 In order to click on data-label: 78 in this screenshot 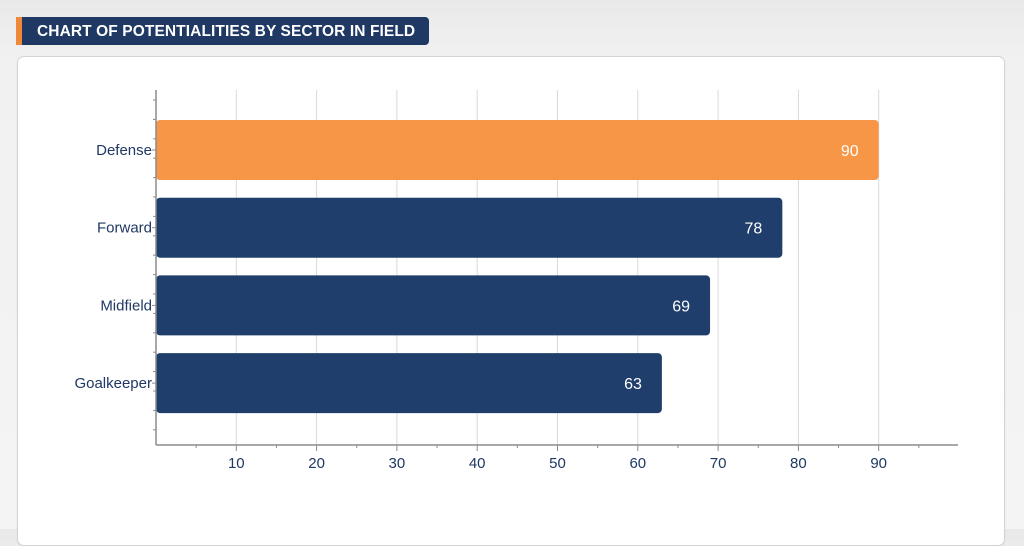, I will do `click(754, 229)`.